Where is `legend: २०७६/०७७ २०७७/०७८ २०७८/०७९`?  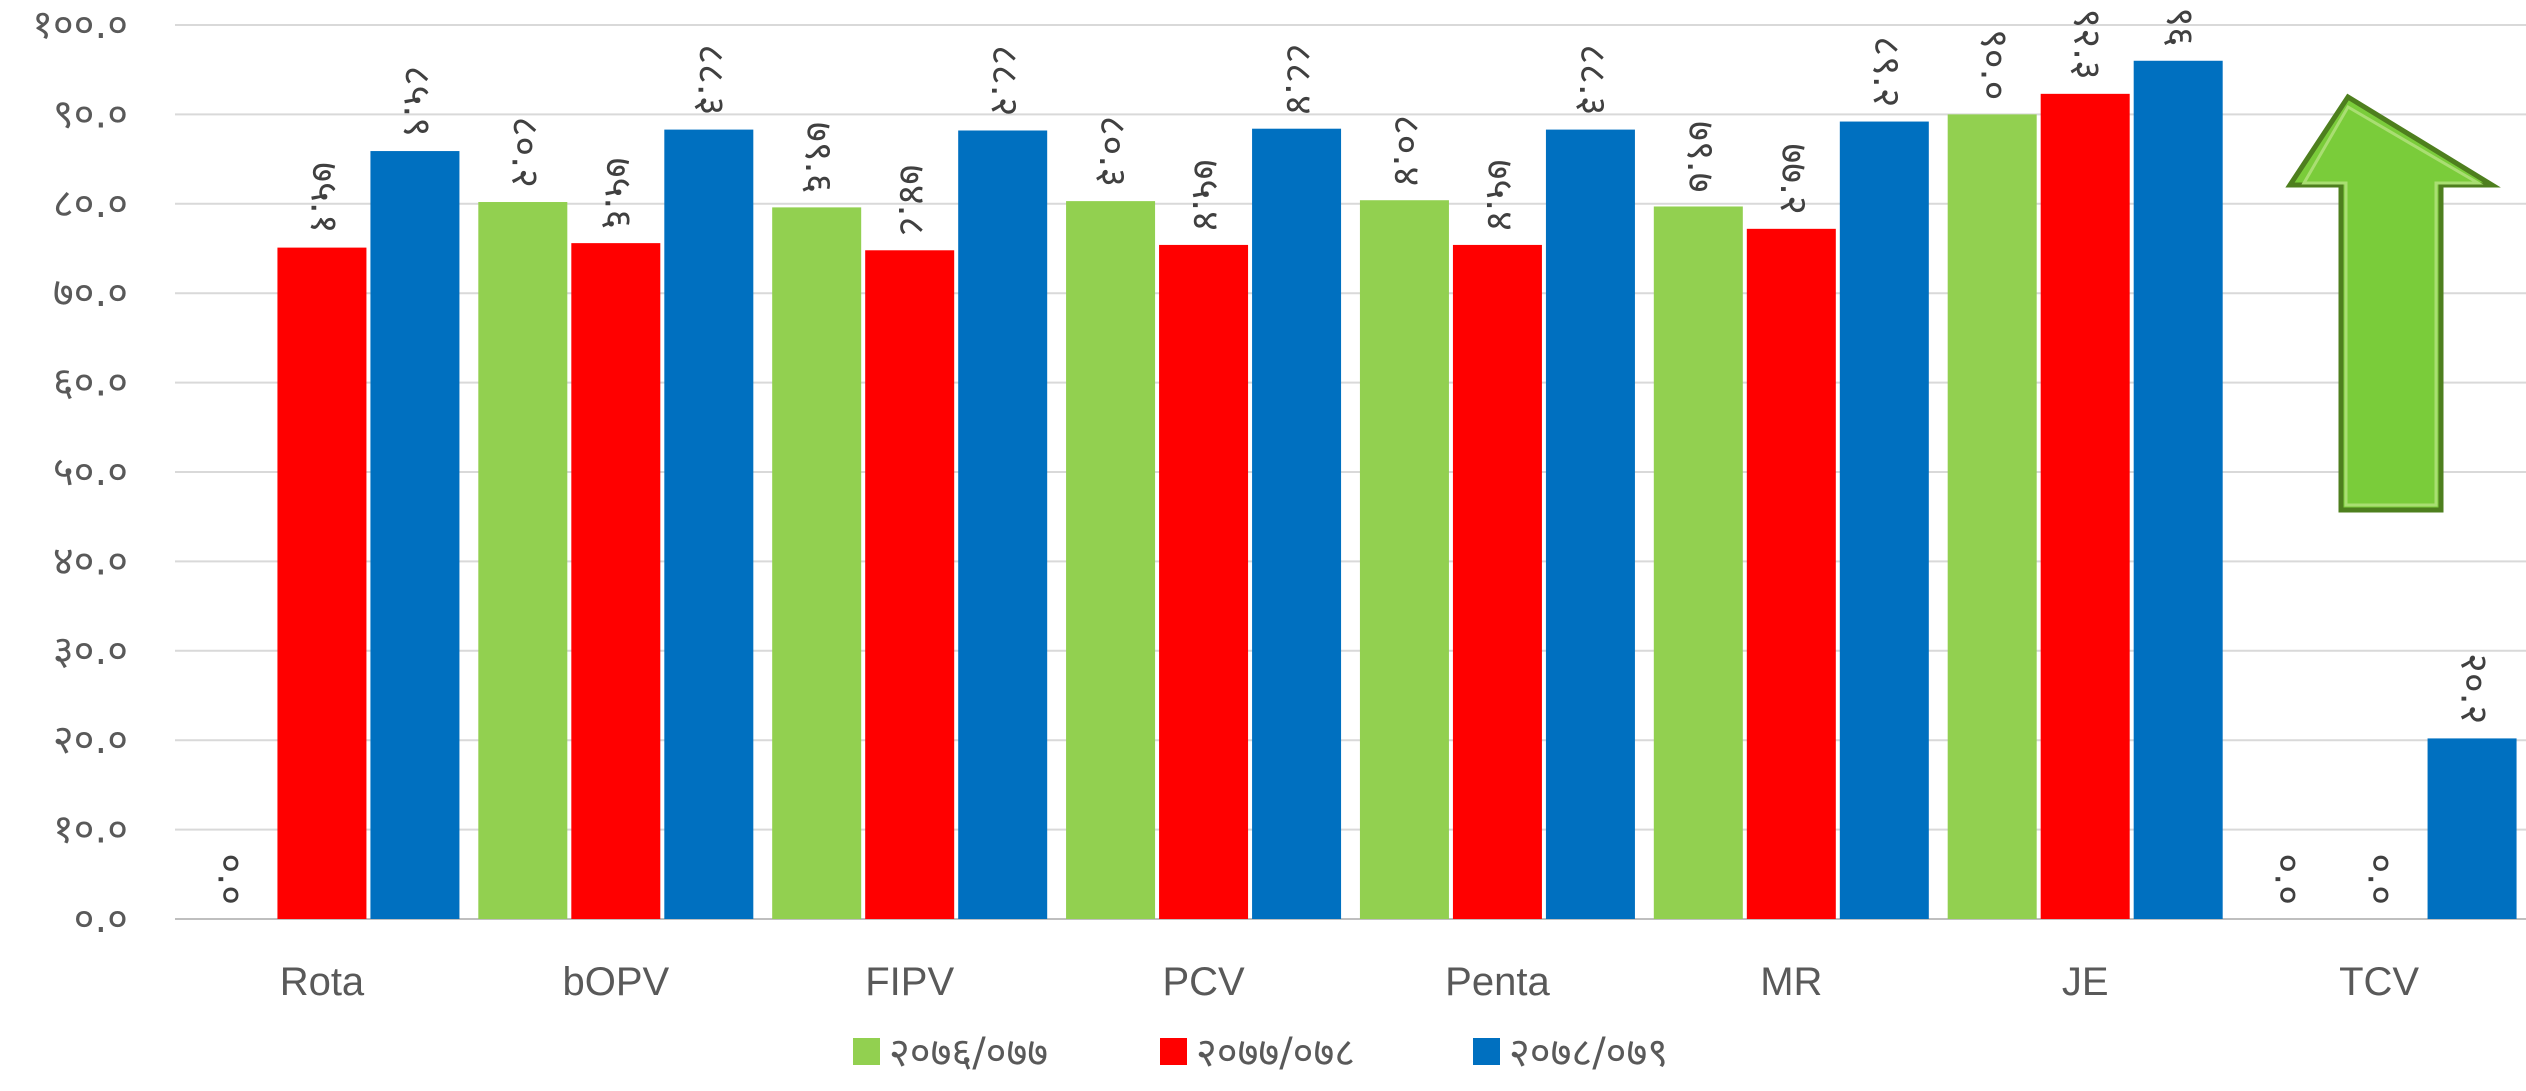
legend: २०७६/०७७ २०७७/०७८ २०७८/०७९ is located at coordinates (1260, 1053).